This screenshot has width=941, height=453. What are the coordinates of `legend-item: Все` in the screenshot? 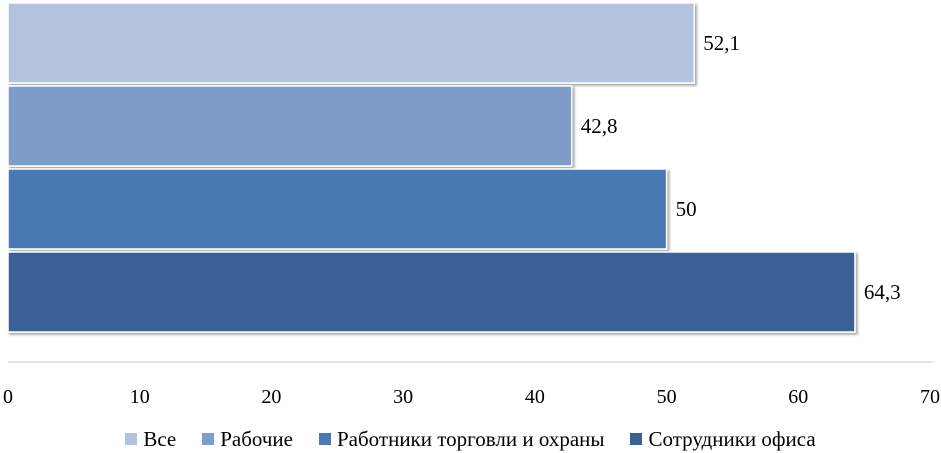 It's located at (150, 439).